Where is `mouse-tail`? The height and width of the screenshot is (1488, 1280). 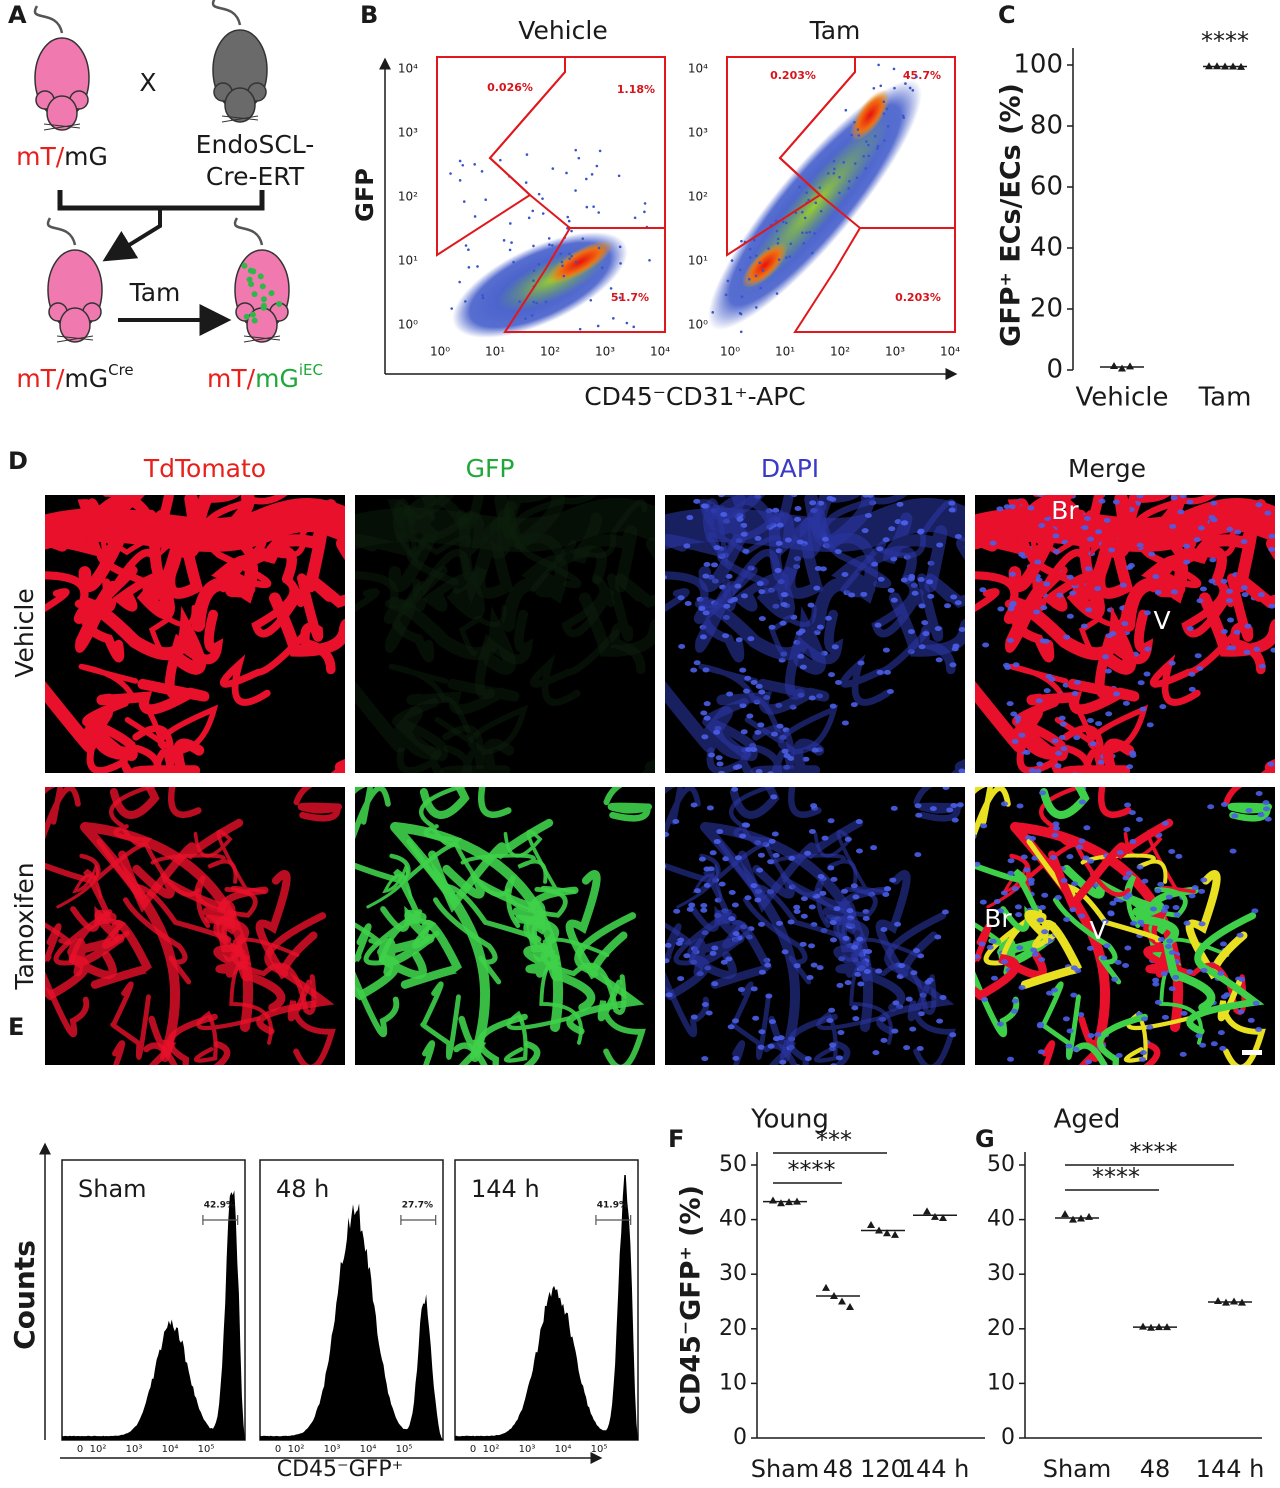 mouse-tail is located at coordinates (226, 12).